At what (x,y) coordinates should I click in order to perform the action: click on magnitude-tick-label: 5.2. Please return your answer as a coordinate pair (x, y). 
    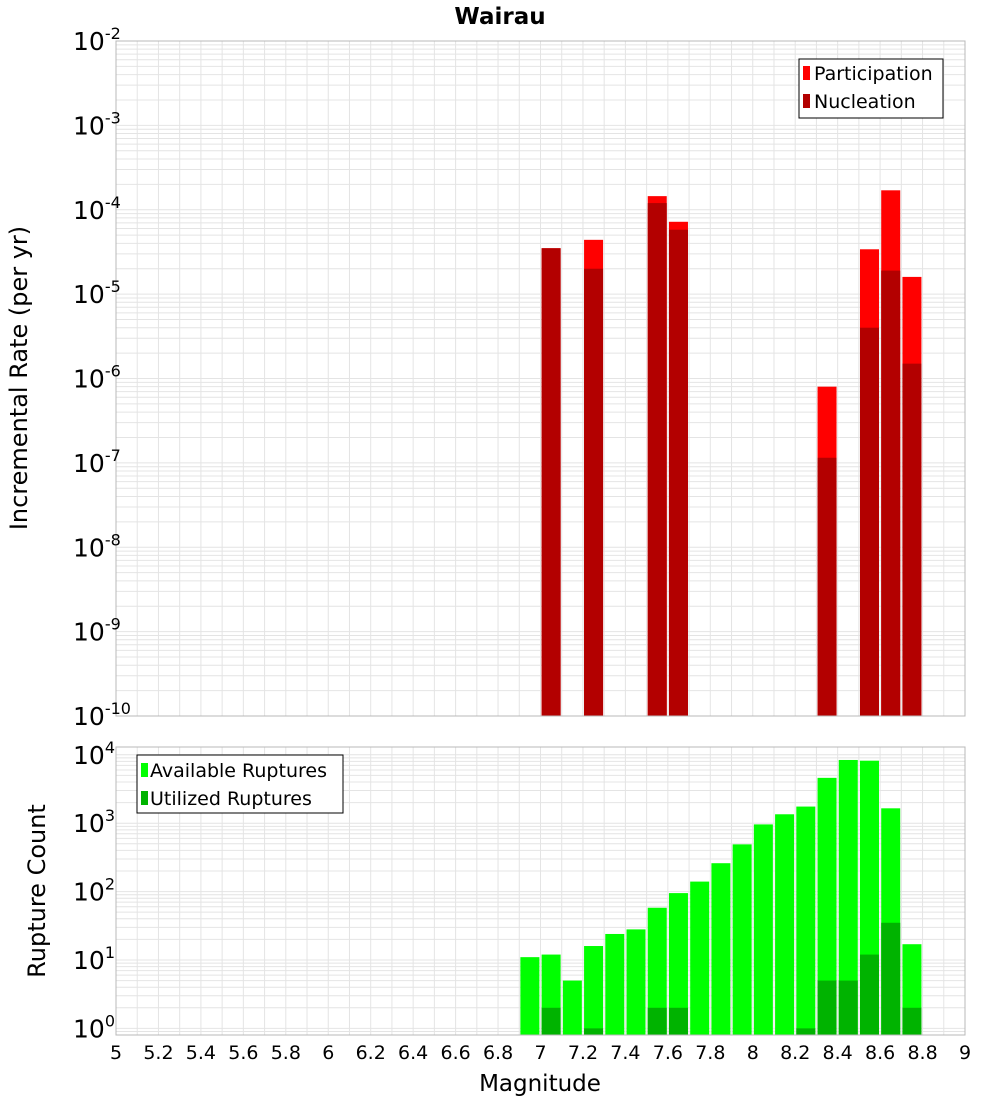
    Looking at the image, I should click on (158, 1053).